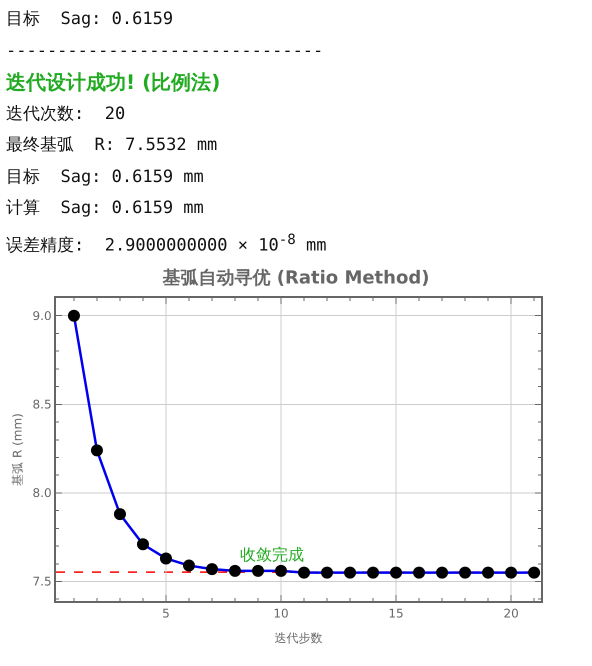 This screenshot has width=592, height=666. Describe the element at coordinates (166, 243) in the screenshot. I see `text: 误差精度: 2.9000000000 × 10$^{-8}$ mm` at that location.